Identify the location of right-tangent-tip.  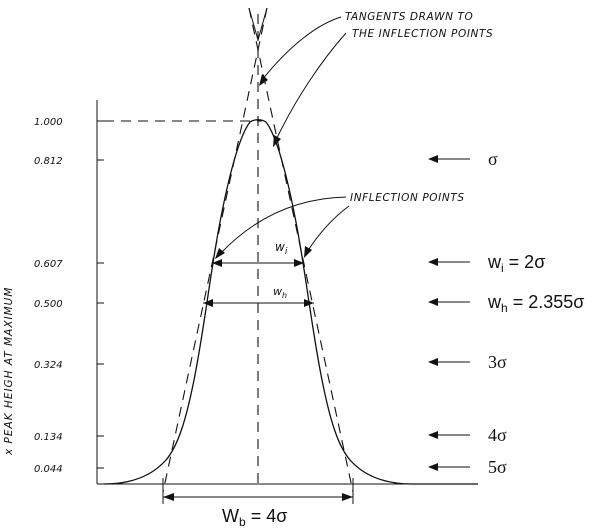
(253, 24).